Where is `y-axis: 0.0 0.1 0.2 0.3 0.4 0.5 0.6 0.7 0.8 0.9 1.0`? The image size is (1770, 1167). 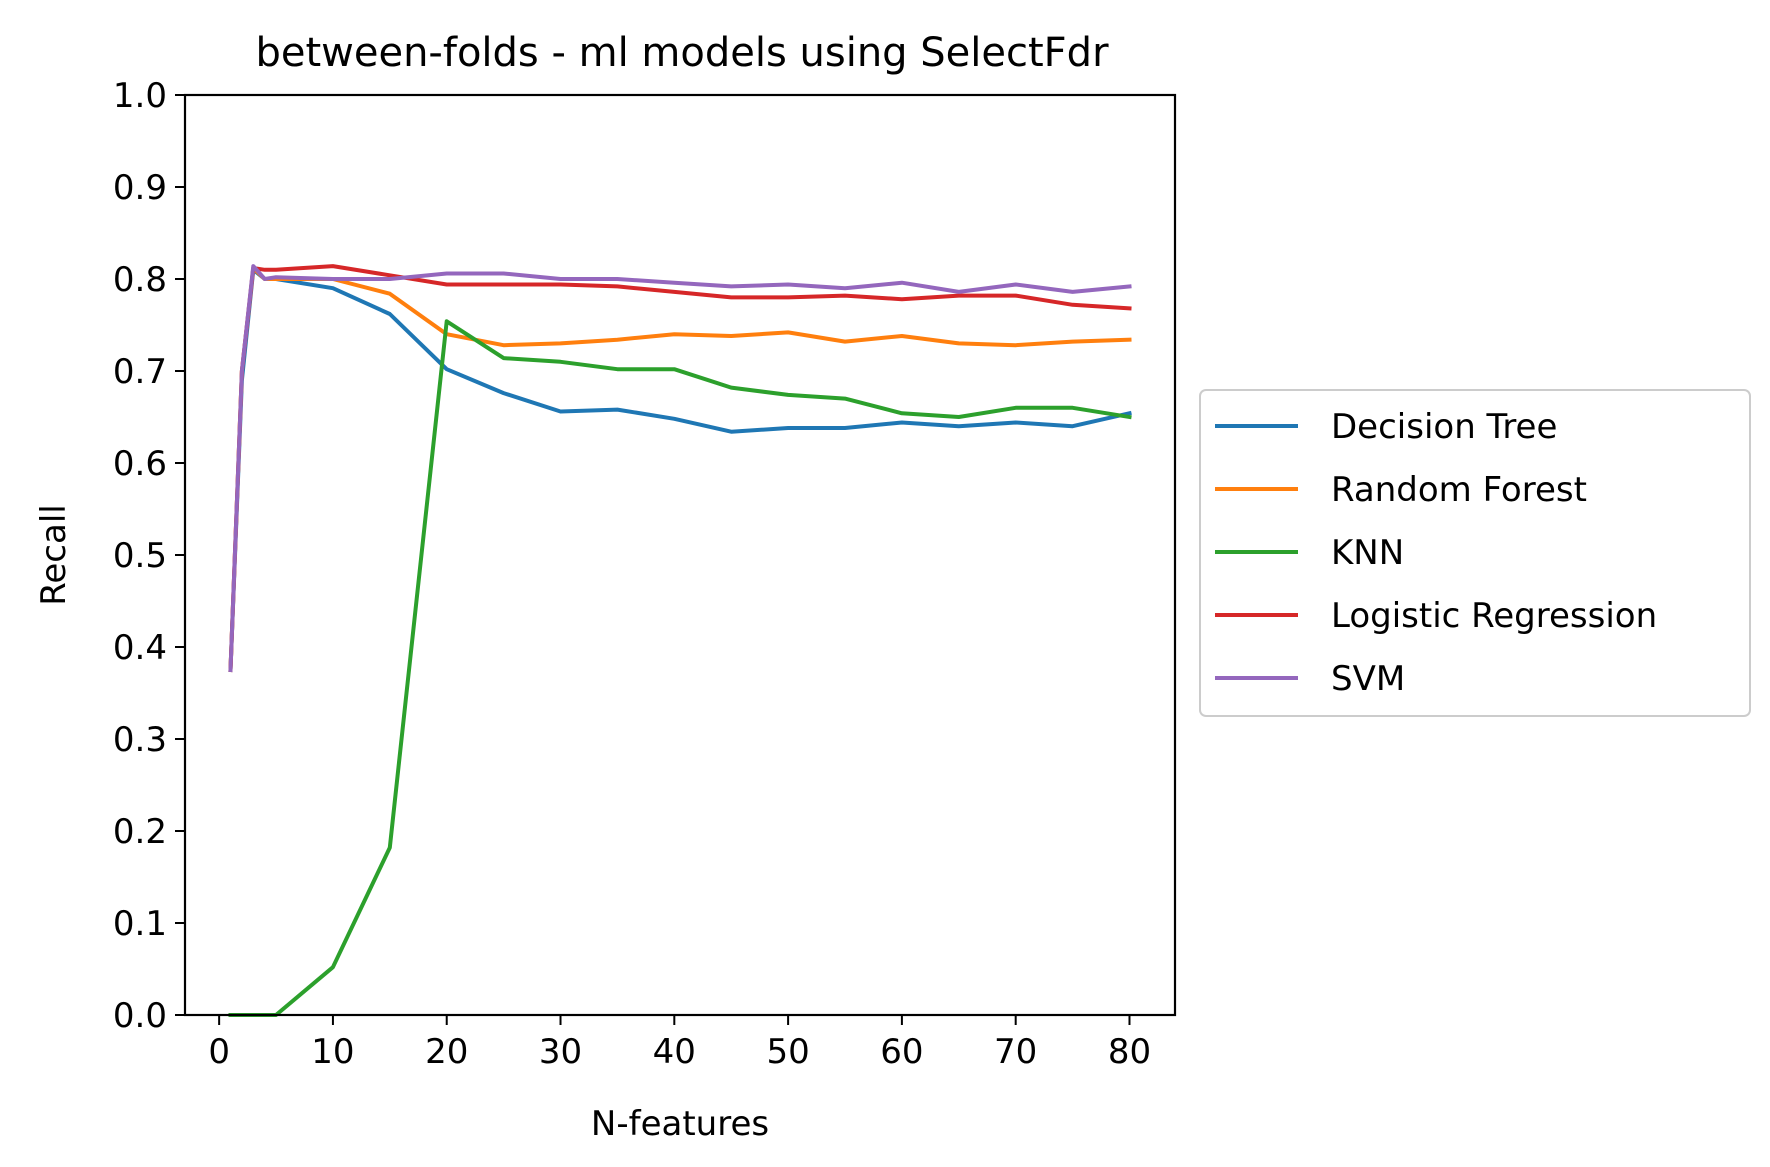 y-axis: 0.0 0.1 0.2 0.3 0.4 0.5 0.6 0.7 0.8 0.9 1.0 is located at coordinates (149, 556).